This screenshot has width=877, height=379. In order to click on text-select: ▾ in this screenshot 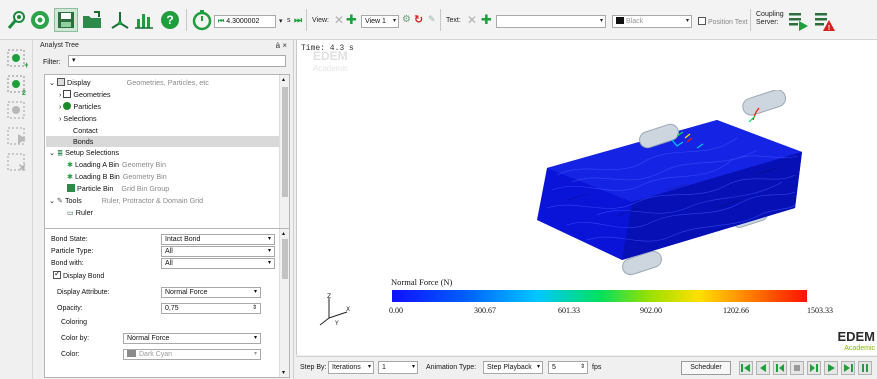, I will do `click(551, 21)`.